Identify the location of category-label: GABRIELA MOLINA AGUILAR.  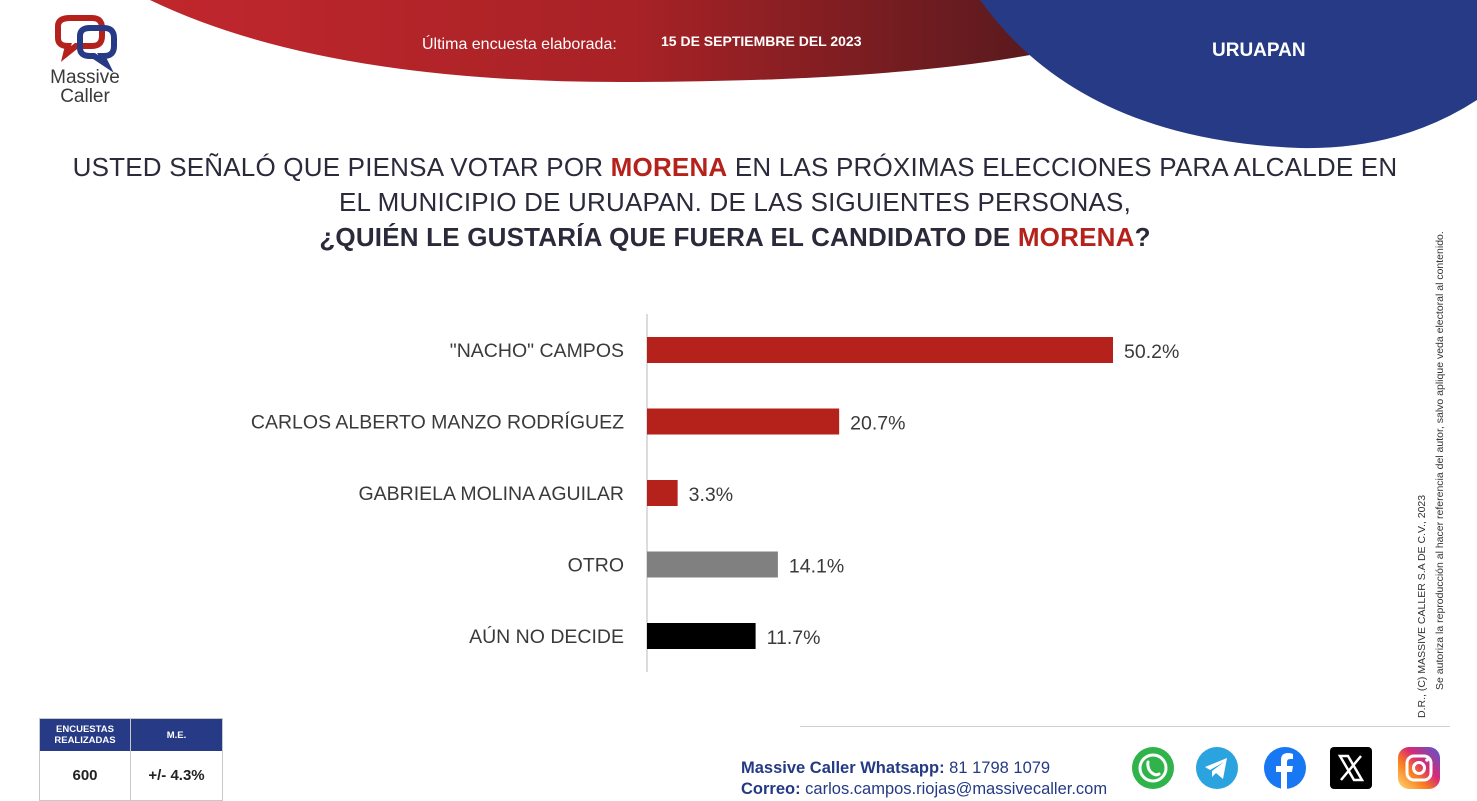
(491, 494).